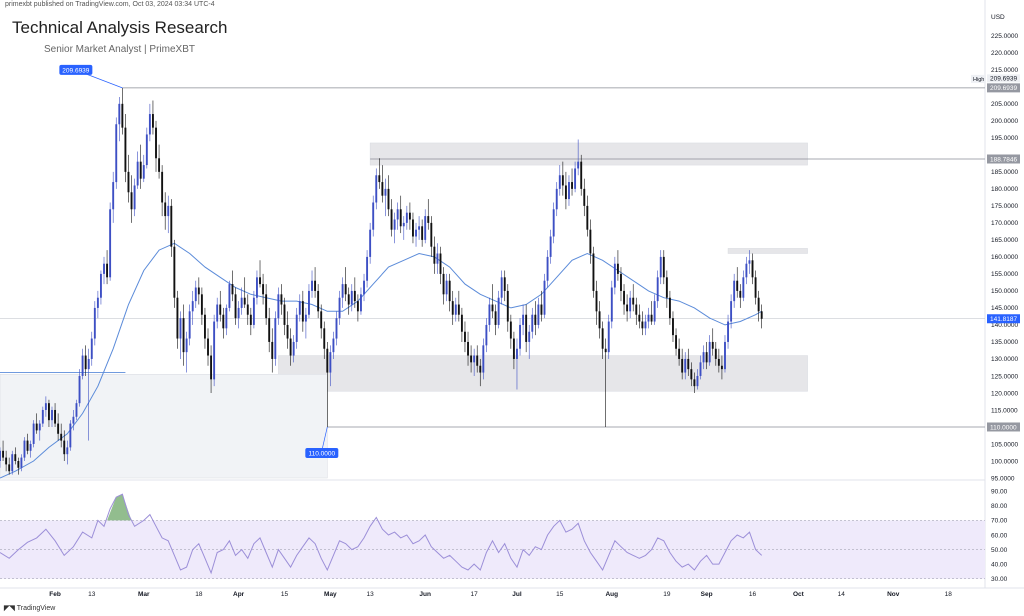 The width and height of the screenshot is (1024, 616). I want to click on tradingview-logo-icon: ◤◥, so click(9, 608).